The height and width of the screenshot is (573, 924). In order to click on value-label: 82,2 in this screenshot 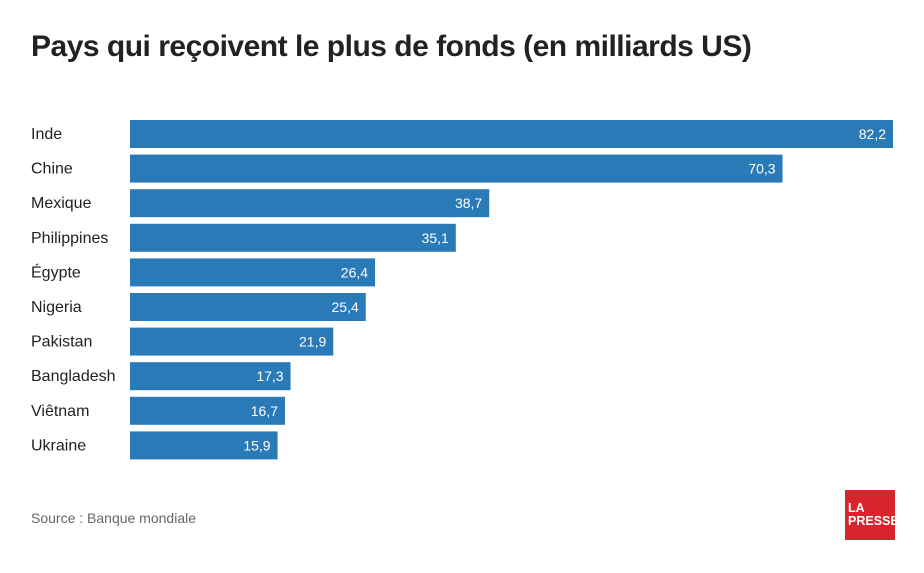, I will do `click(872, 134)`.